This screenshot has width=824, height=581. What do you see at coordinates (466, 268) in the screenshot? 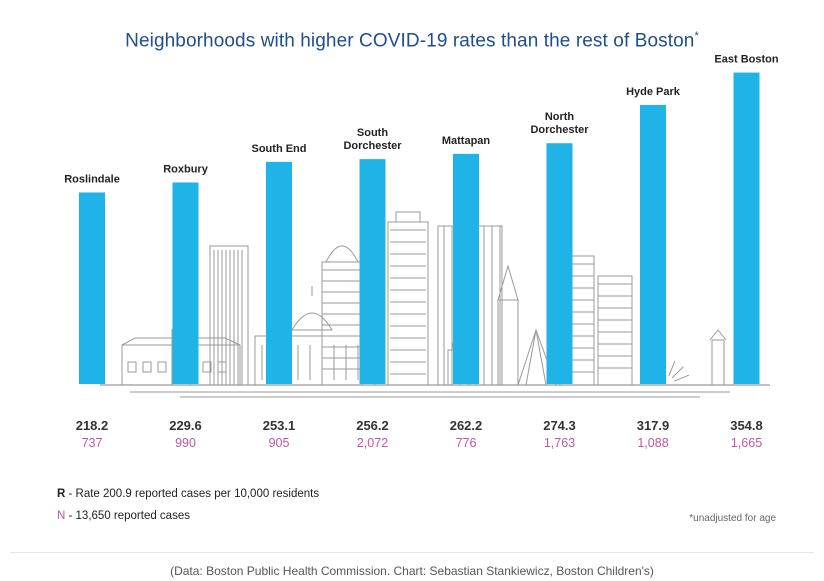
I see `bar-mattapan` at bounding box center [466, 268].